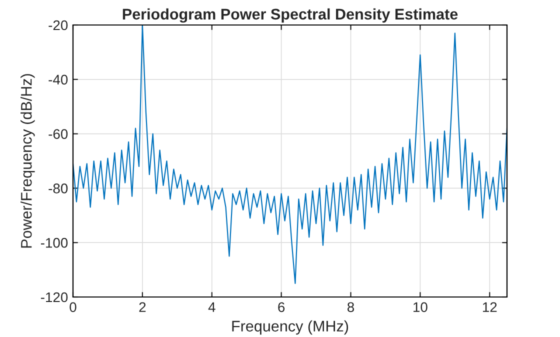 This screenshot has height=337, width=560. Describe the element at coordinates (142, 307) in the screenshot. I see `x-tick-label: 2` at that location.